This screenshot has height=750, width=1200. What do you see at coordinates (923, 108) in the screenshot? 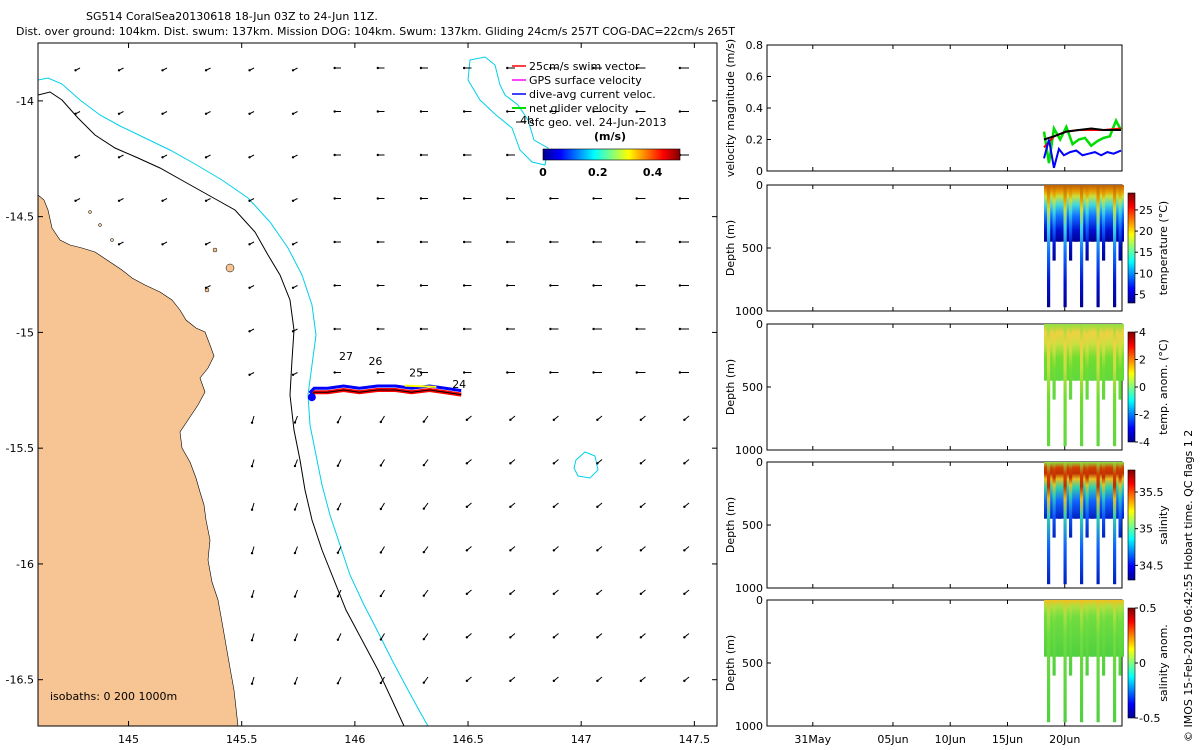
I see `panel-velocity: velocity magnitude (m/s) 0 0.2 0.4 0.6 0.8` at bounding box center [923, 108].